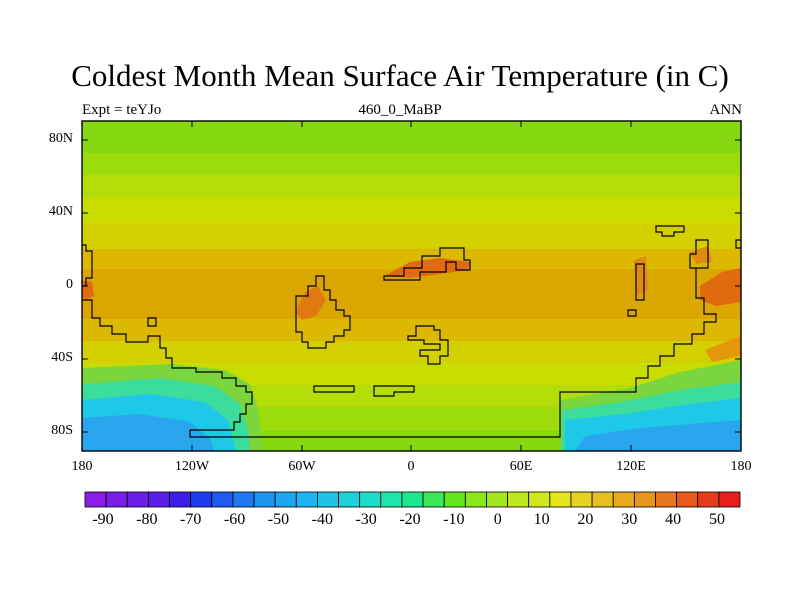 Image resolution: width=800 pixels, height=600 pixels. I want to click on lon-label-120w: 120W, so click(192, 466).